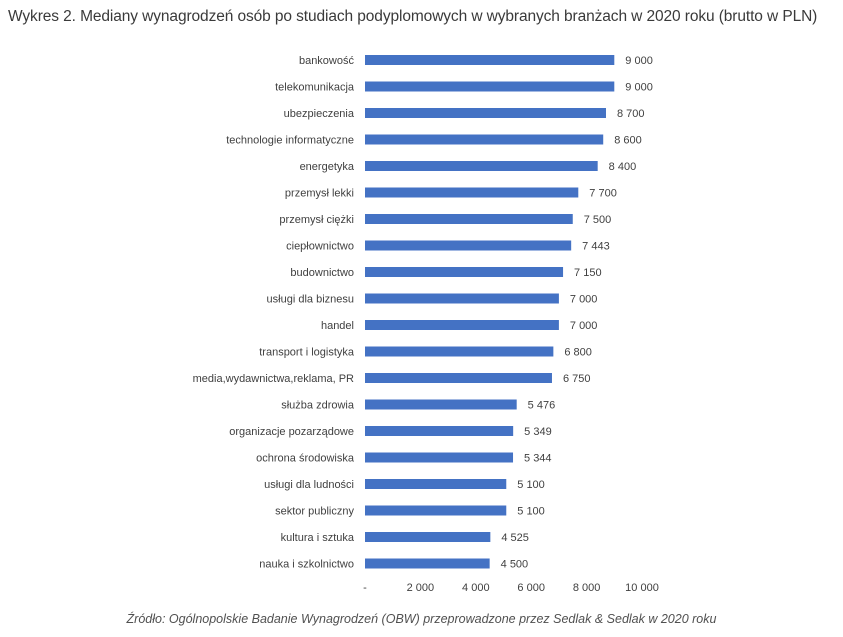 This screenshot has height=637, width=843. What do you see at coordinates (515, 538) in the screenshot?
I see `data-label: 4 525` at bounding box center [515, 538].